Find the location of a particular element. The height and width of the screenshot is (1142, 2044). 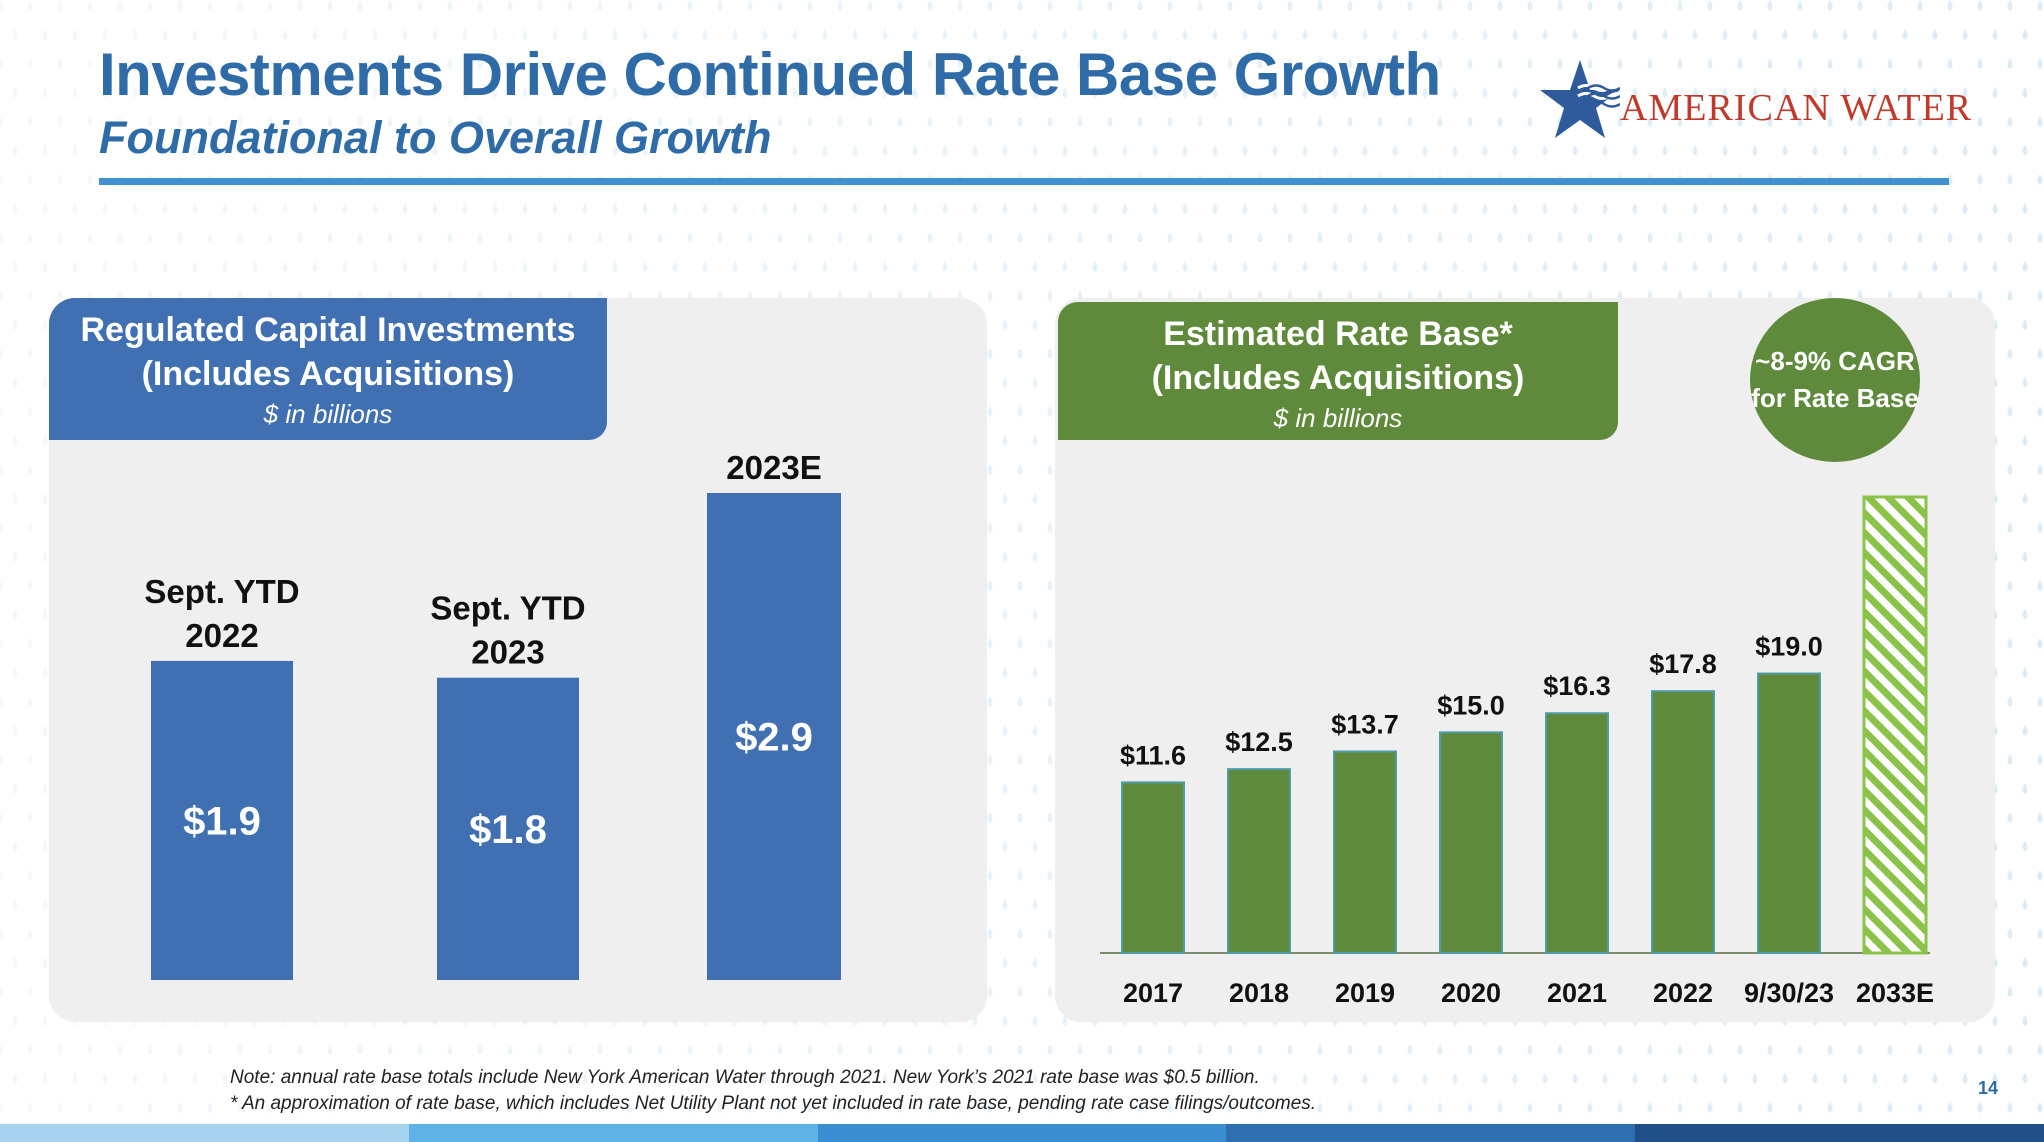

page-number: 14 is located at coordinates (1988, 1088).